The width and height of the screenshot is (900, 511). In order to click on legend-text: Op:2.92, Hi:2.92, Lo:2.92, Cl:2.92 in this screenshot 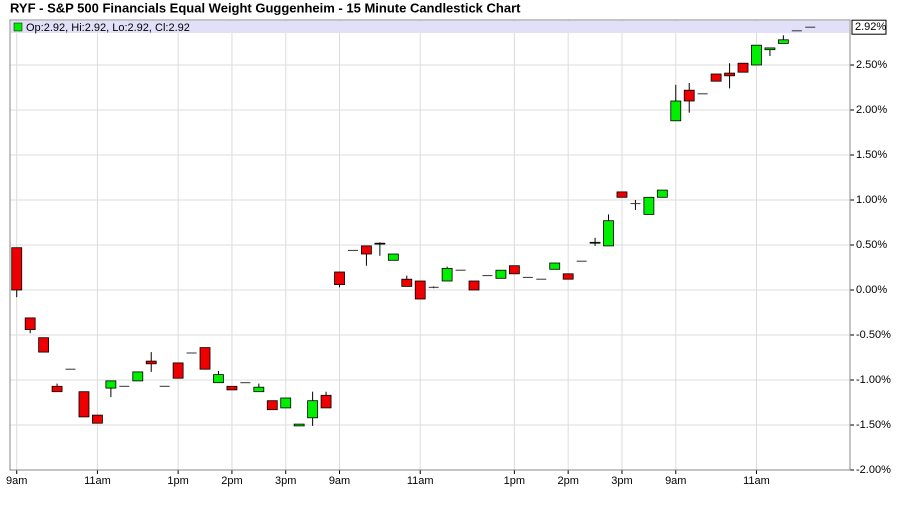, I will do `click(108, 28)`.